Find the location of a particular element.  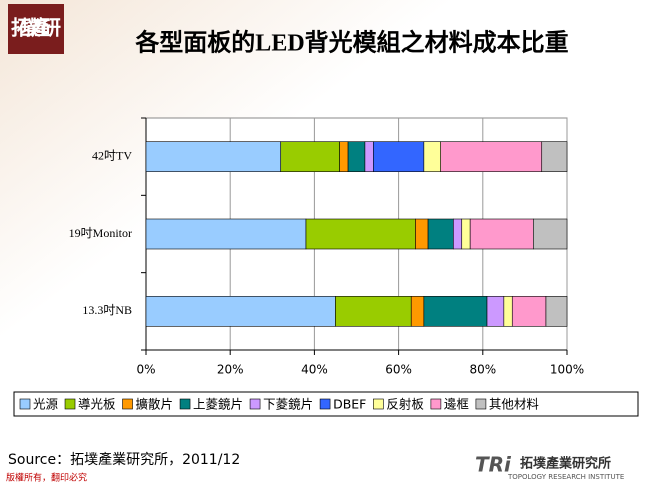

legend-label: 光源 is located at coordinates (46, 404).